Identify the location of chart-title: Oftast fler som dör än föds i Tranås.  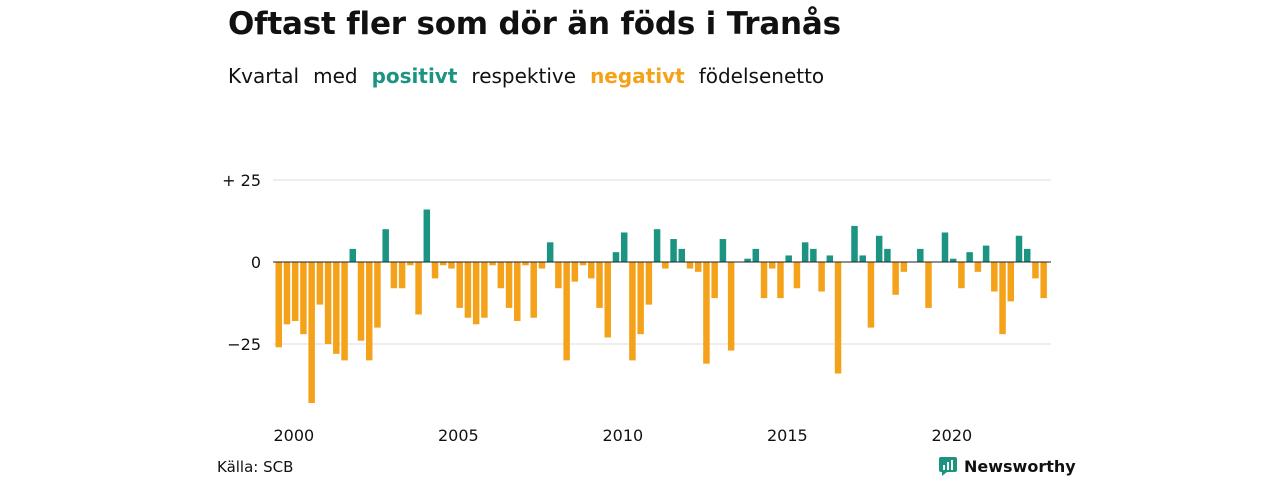
(534, 24).